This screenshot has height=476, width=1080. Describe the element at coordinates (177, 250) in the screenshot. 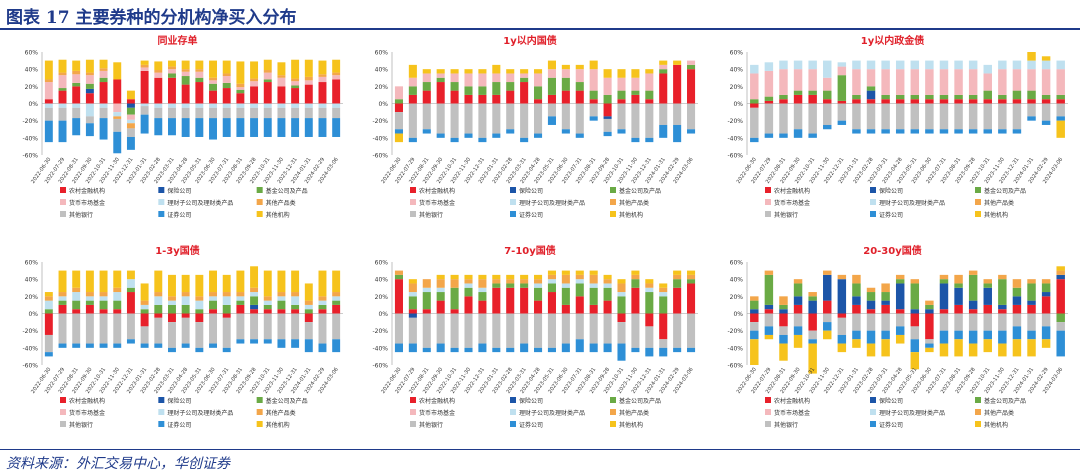

I see `chart-title: 1-3y国债` at that location.